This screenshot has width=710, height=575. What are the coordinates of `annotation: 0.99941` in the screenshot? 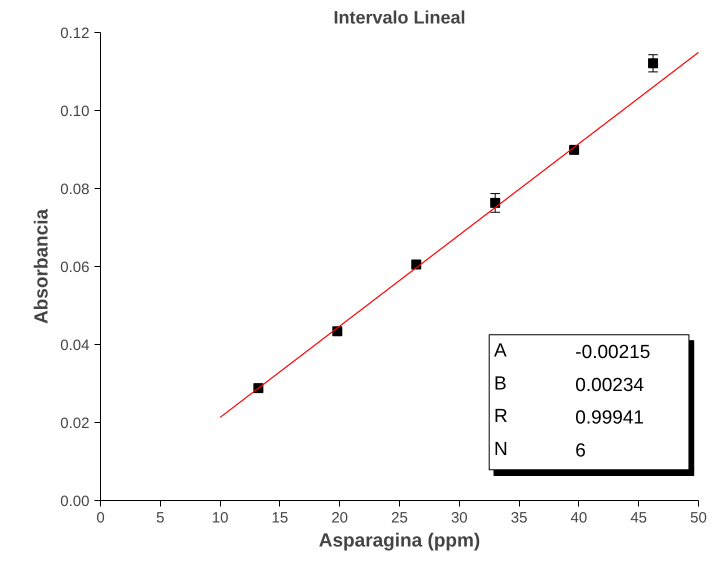 It's located at (609, 418).